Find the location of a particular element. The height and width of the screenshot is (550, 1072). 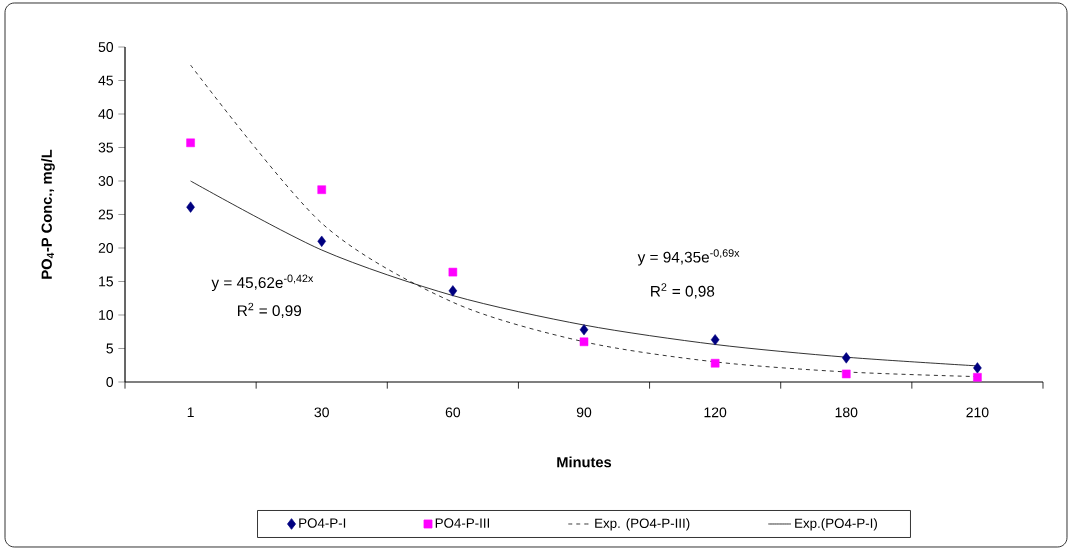

text: PO$_{4}$-P Conc., mg/L is located at coordinates (48, 214).